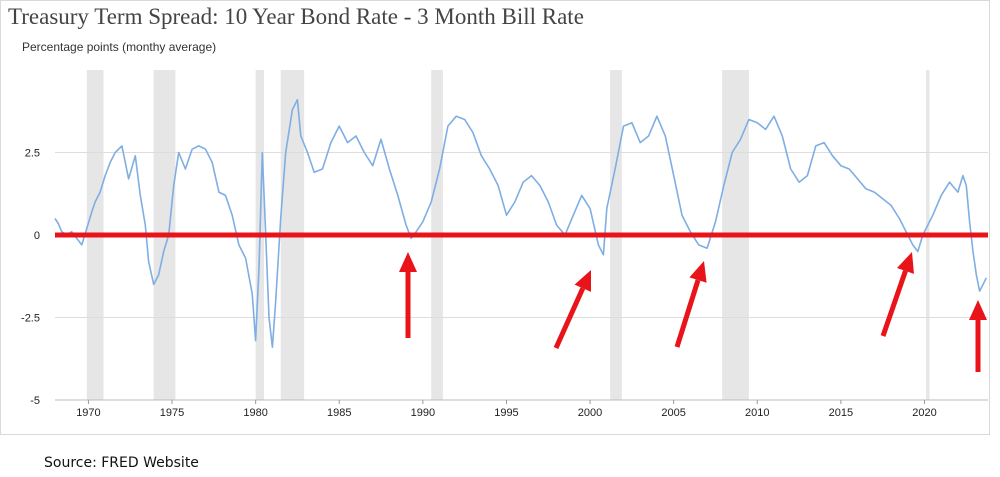 The height and width of the screenshot is (477, 1000). Describe the element at coordinates (88, 413) in the screenshot. I see `x-tick-label: 1970` at that location.